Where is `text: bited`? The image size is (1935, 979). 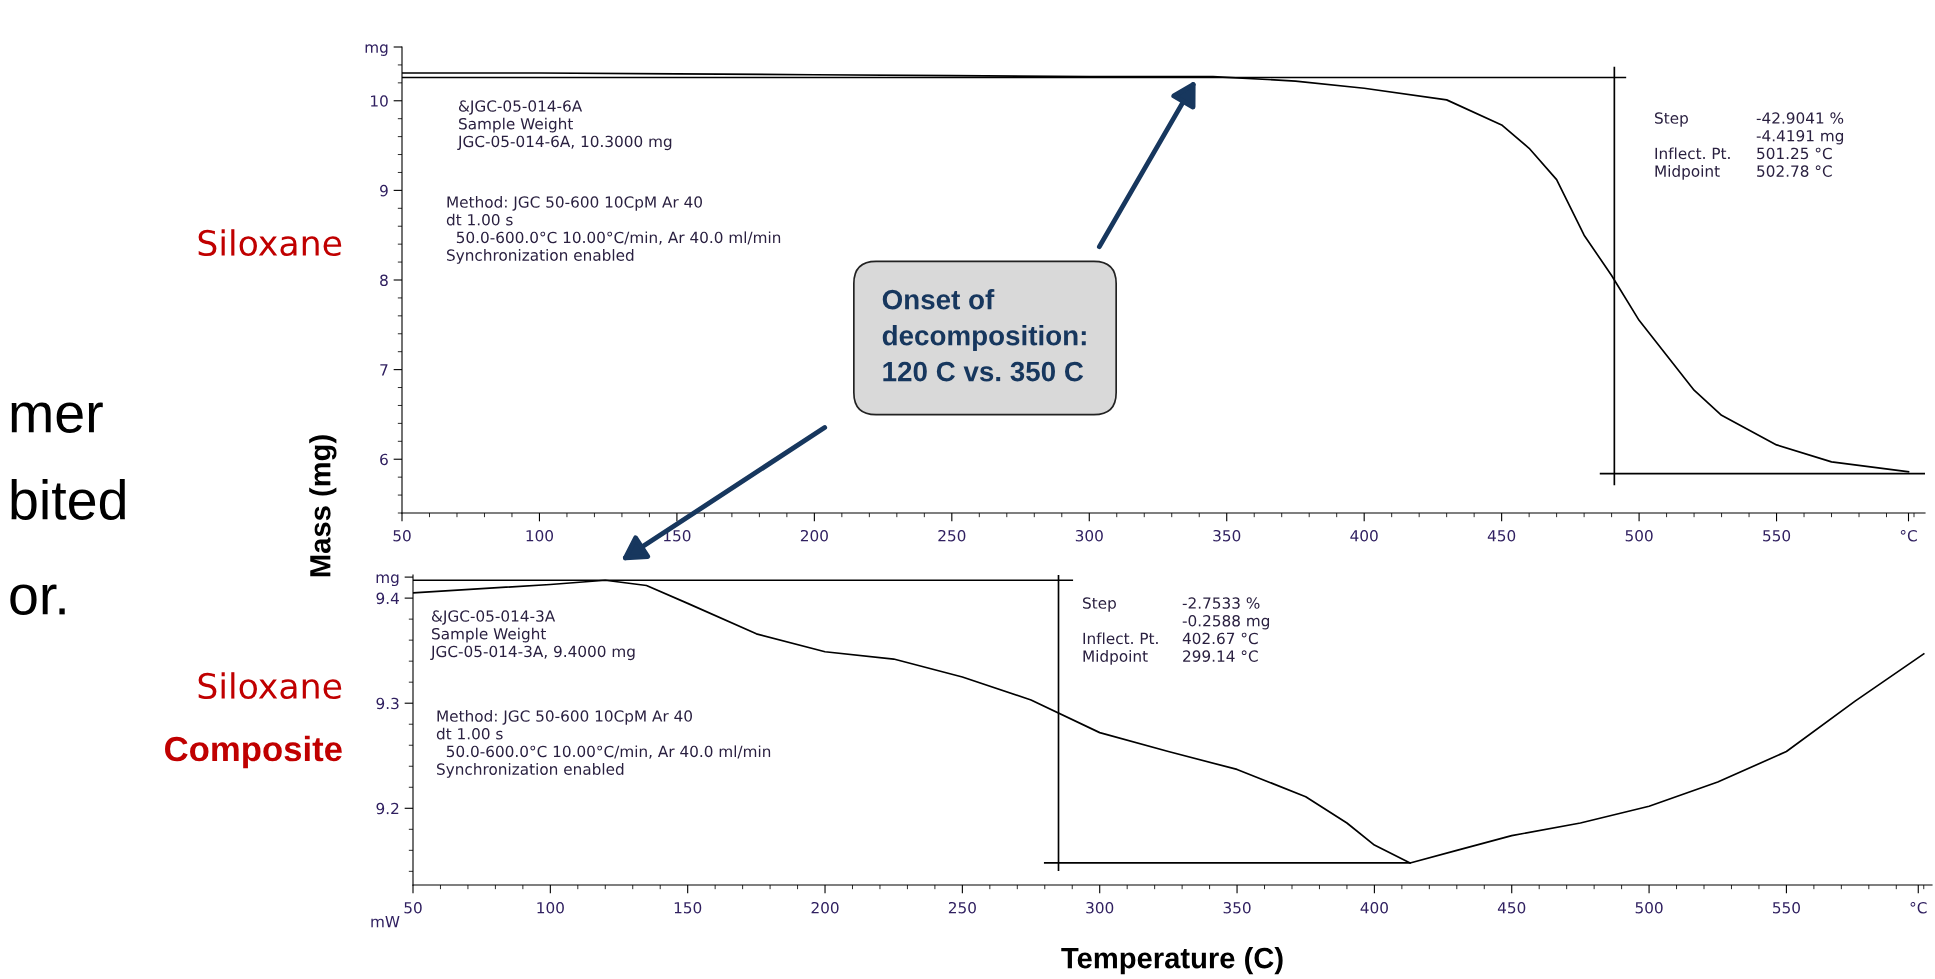
text: bited is located at coordinates (68, 499).